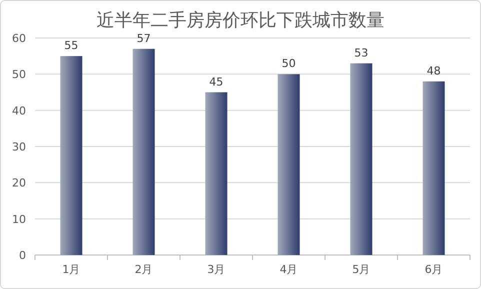 The height and width of the screenshot is (289, 481). What do you see at coordinates (71, 269) in the screenshot?
I see `x-tick-label: 1月` at bounding box center [71, 269].